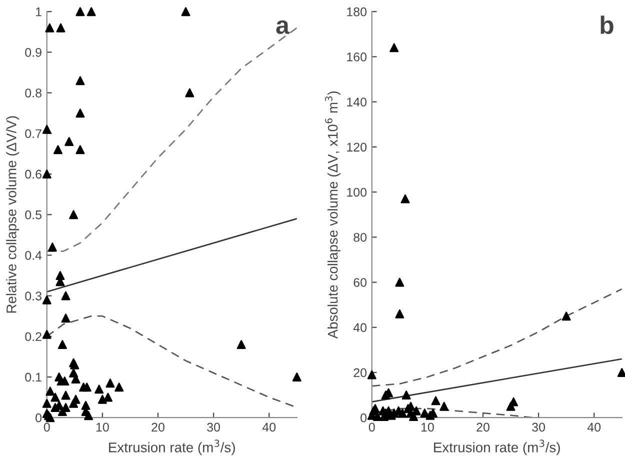 Image resolution: width=625 pixels, height=464 pixels. What do you see at coordinates (357, 57) in the screenshot?
I see `y-tick-label: 160` at bounding box center [357, 57].